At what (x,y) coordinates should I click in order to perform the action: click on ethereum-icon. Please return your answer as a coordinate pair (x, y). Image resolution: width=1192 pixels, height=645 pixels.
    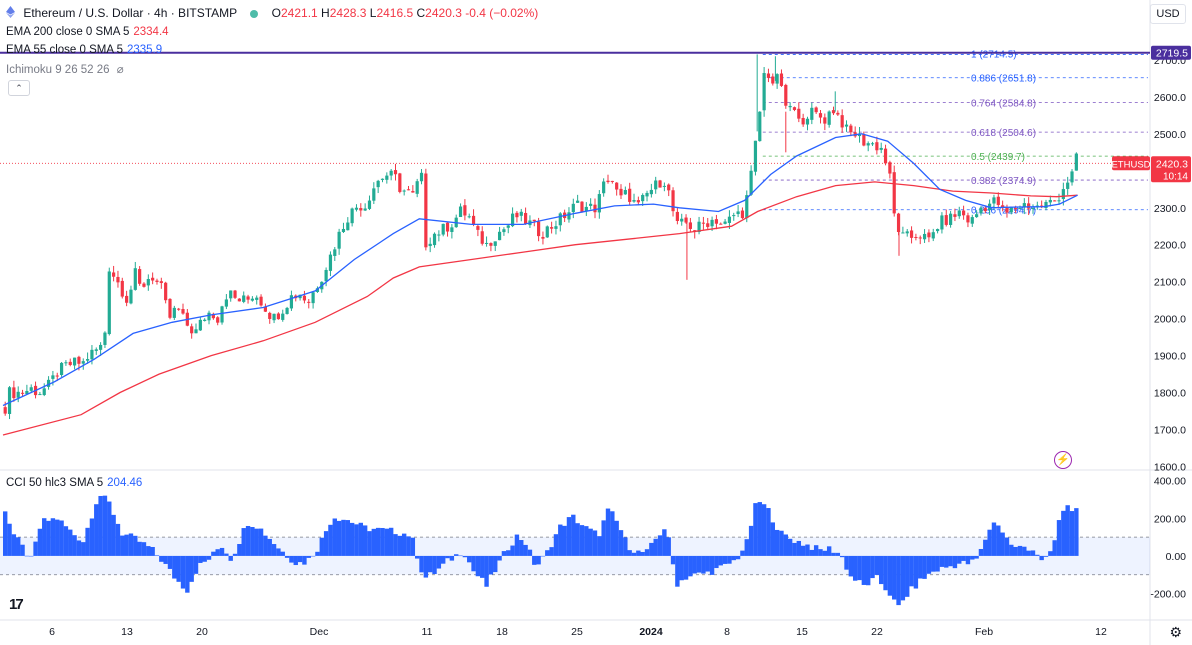
    Looking at the image, I should click on (10, 12).